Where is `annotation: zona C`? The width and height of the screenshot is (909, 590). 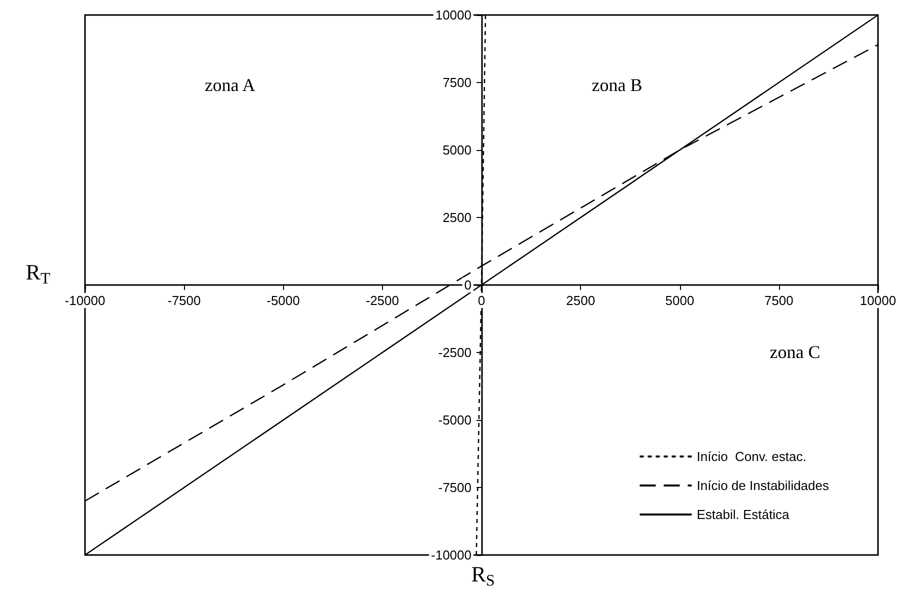 annotation: zona C is located at coordinates (795, 352).